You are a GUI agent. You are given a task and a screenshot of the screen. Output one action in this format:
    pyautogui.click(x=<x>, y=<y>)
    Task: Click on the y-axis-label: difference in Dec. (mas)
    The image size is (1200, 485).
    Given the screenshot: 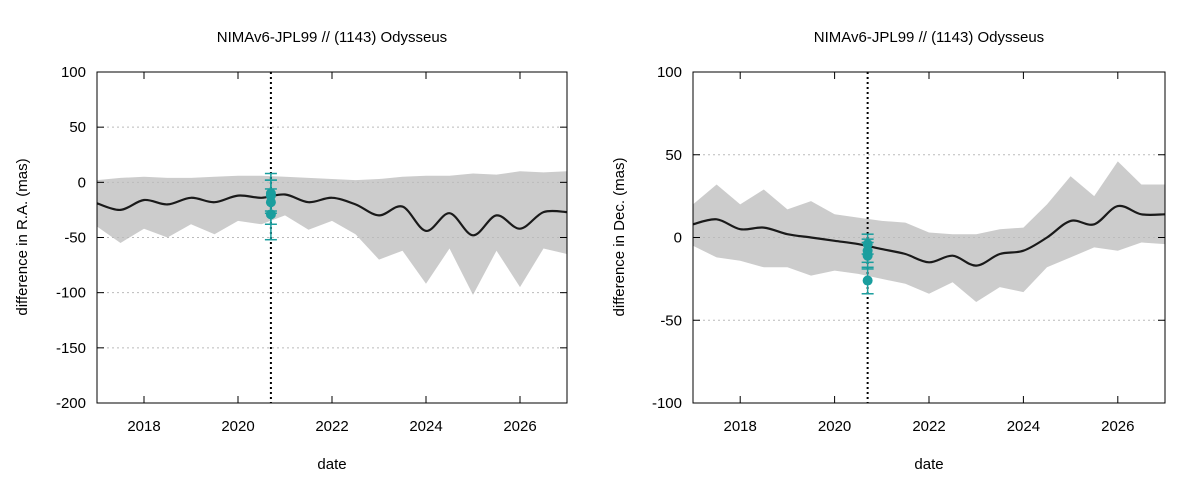 What is the action you would take?
    pyautogui.click(x=619, y=237)
    